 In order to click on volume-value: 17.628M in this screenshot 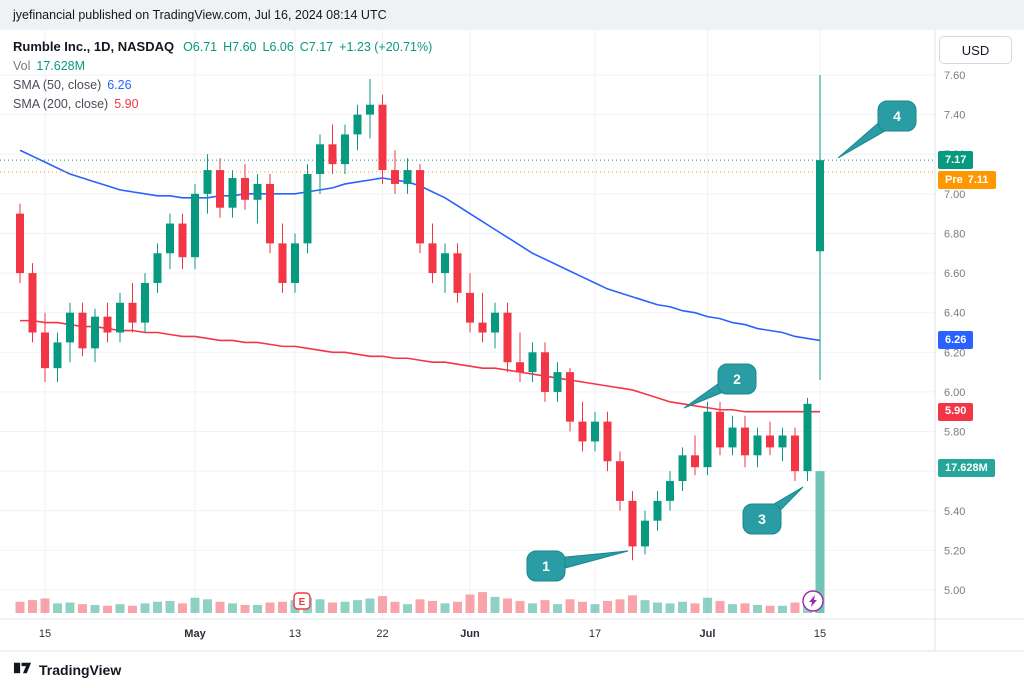, I will do `click(61, 66)`.